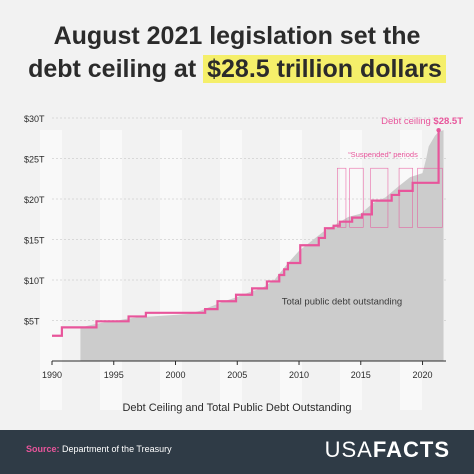  Describe the element at coordinates (43, 449) in the screenshot. I see `source-label: Source:` at that location.